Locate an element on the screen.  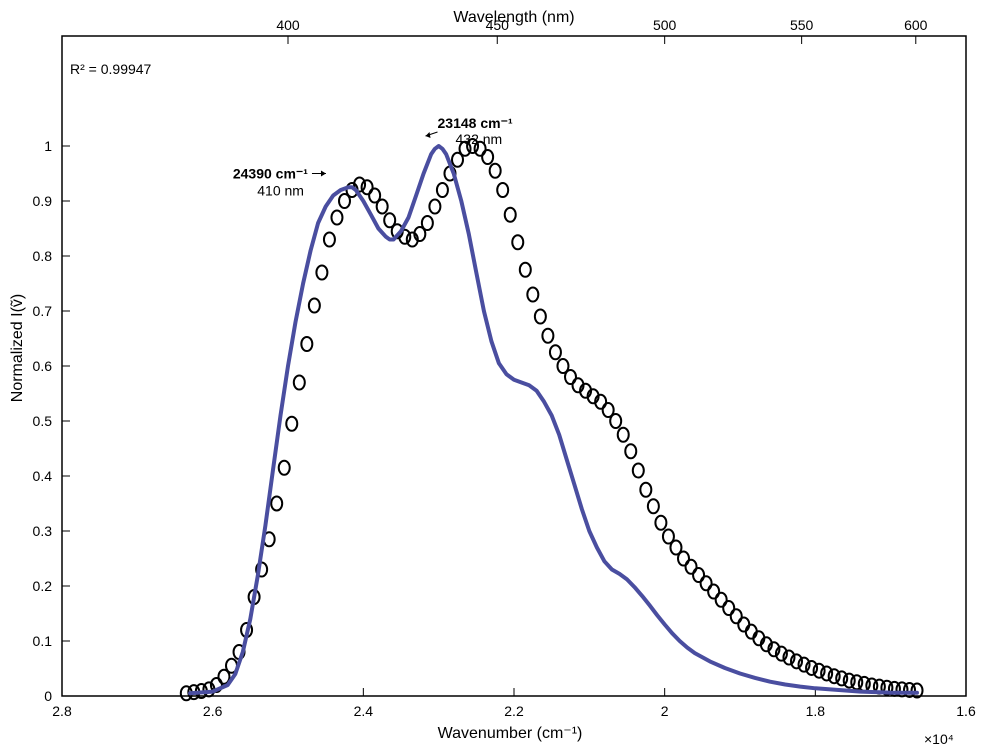
y-tick-label: 0.3 is located at coordinates (43, 531).